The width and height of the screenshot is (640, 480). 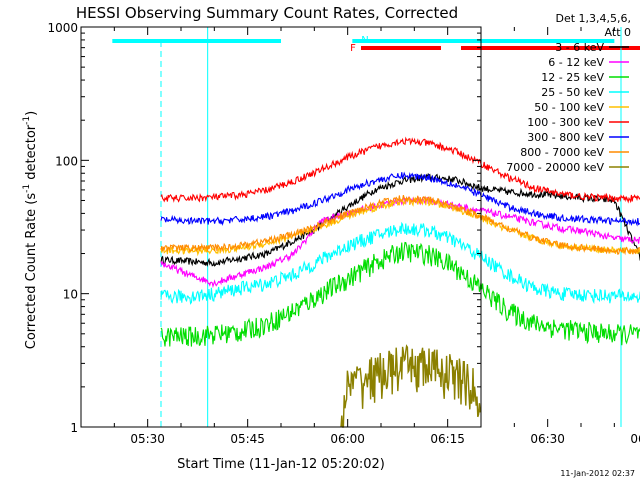 What do you see at coordinates (579, 47) in the screenshot?
I see `legend-entry-label: 3 - 6 keV` at bounding box center [579, 47].